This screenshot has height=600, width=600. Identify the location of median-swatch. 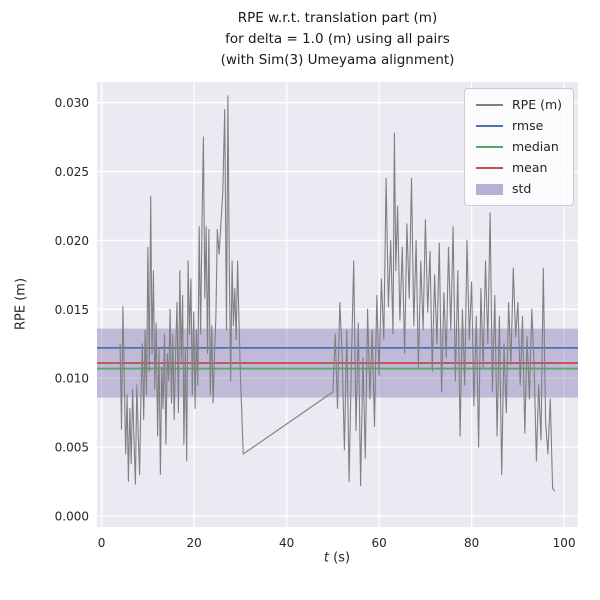
(489, 147).